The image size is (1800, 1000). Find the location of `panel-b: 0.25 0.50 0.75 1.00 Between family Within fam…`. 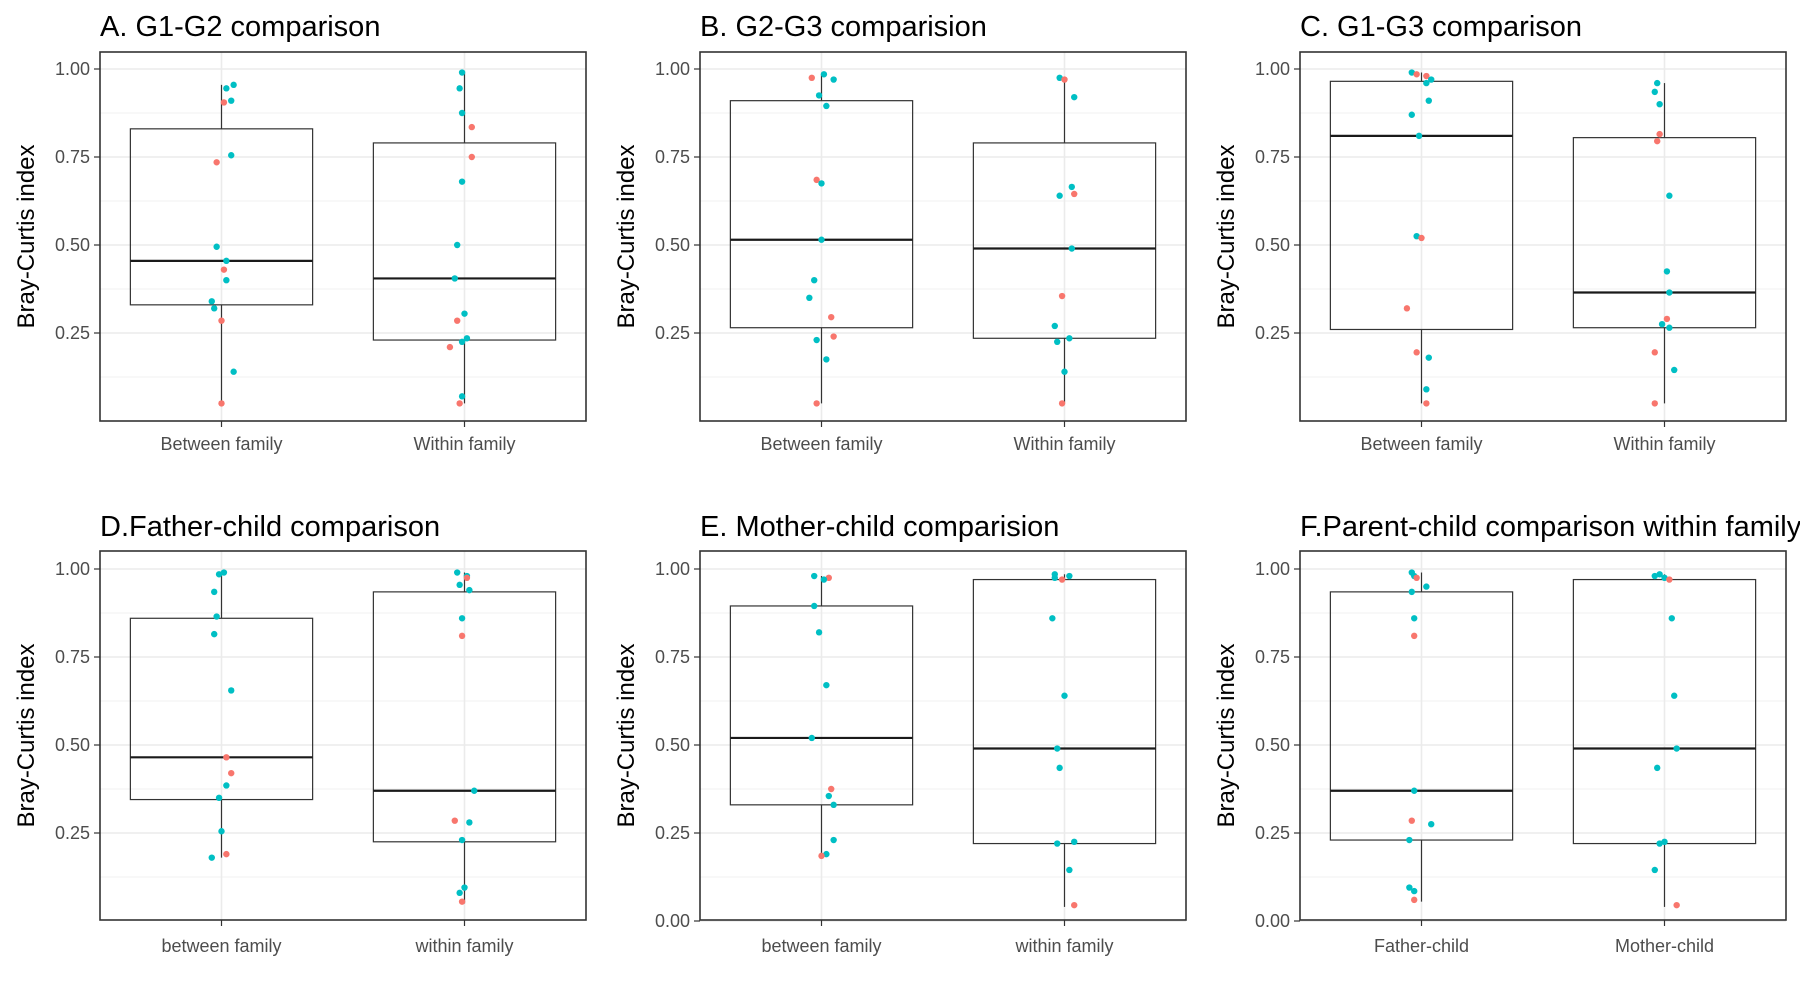

panel-b: 0.25 0.50 0.75 1.00 Between family Within fam… is located at coordinates (900, 232).